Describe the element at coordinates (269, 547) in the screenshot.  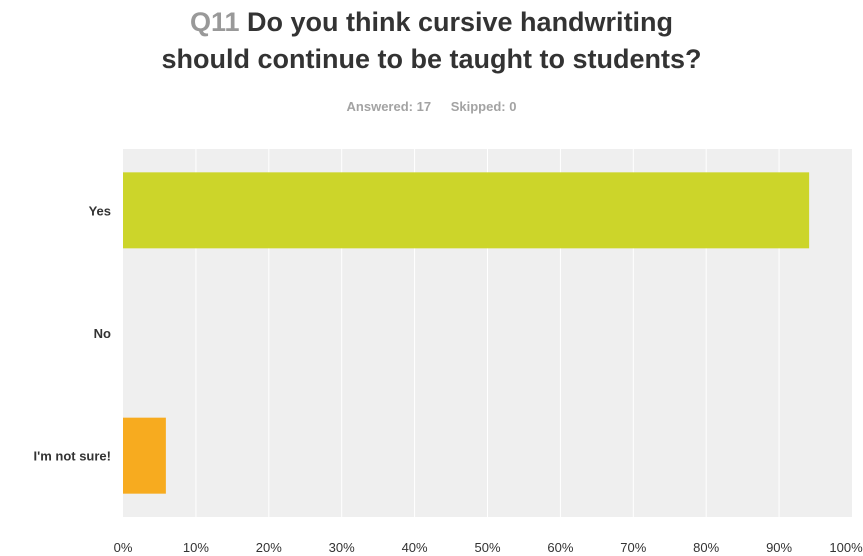
I see `x-tick-label: 20%` at that location.